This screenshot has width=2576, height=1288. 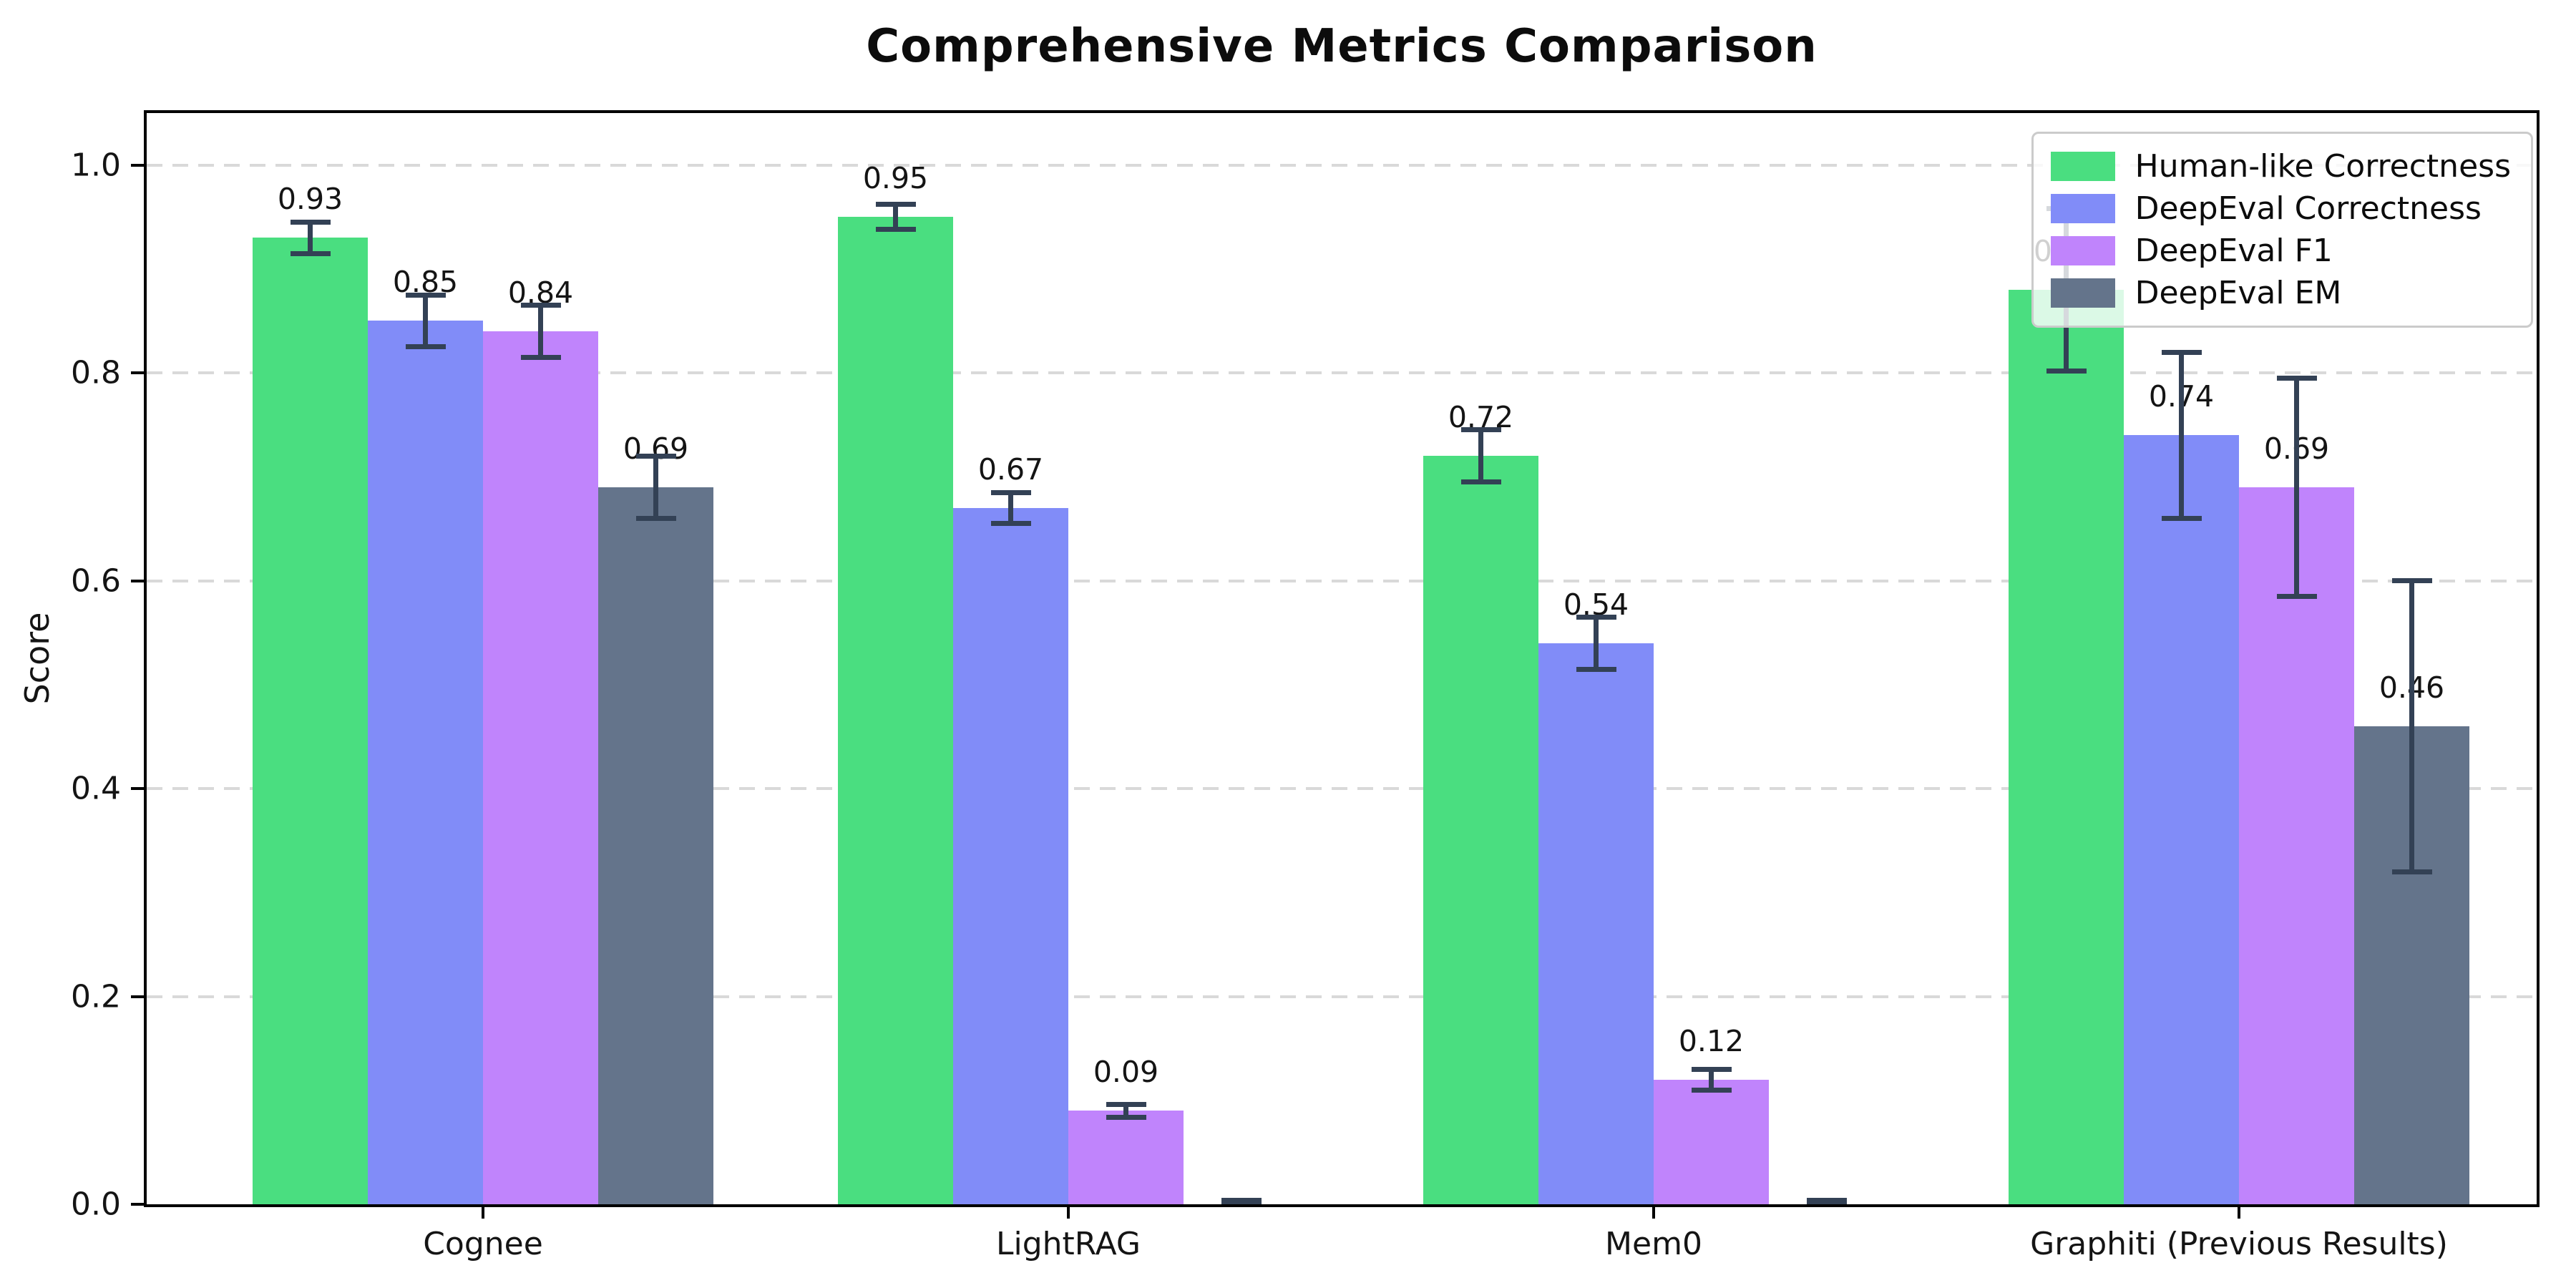 What do you see at coordinates (1068, 1244) in the screenshot?
I see `x-tick-label: LightRAG` at bounding box center [1068, 1244].